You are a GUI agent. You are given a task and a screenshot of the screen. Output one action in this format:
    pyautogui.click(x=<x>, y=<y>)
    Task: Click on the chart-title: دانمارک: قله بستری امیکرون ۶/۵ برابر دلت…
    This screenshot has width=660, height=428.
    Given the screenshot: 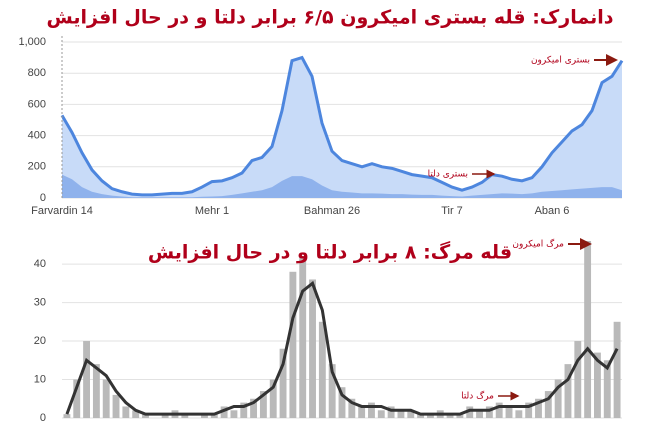 What is the action you would take?
    pyautogui.click(x=330, y=18)
    